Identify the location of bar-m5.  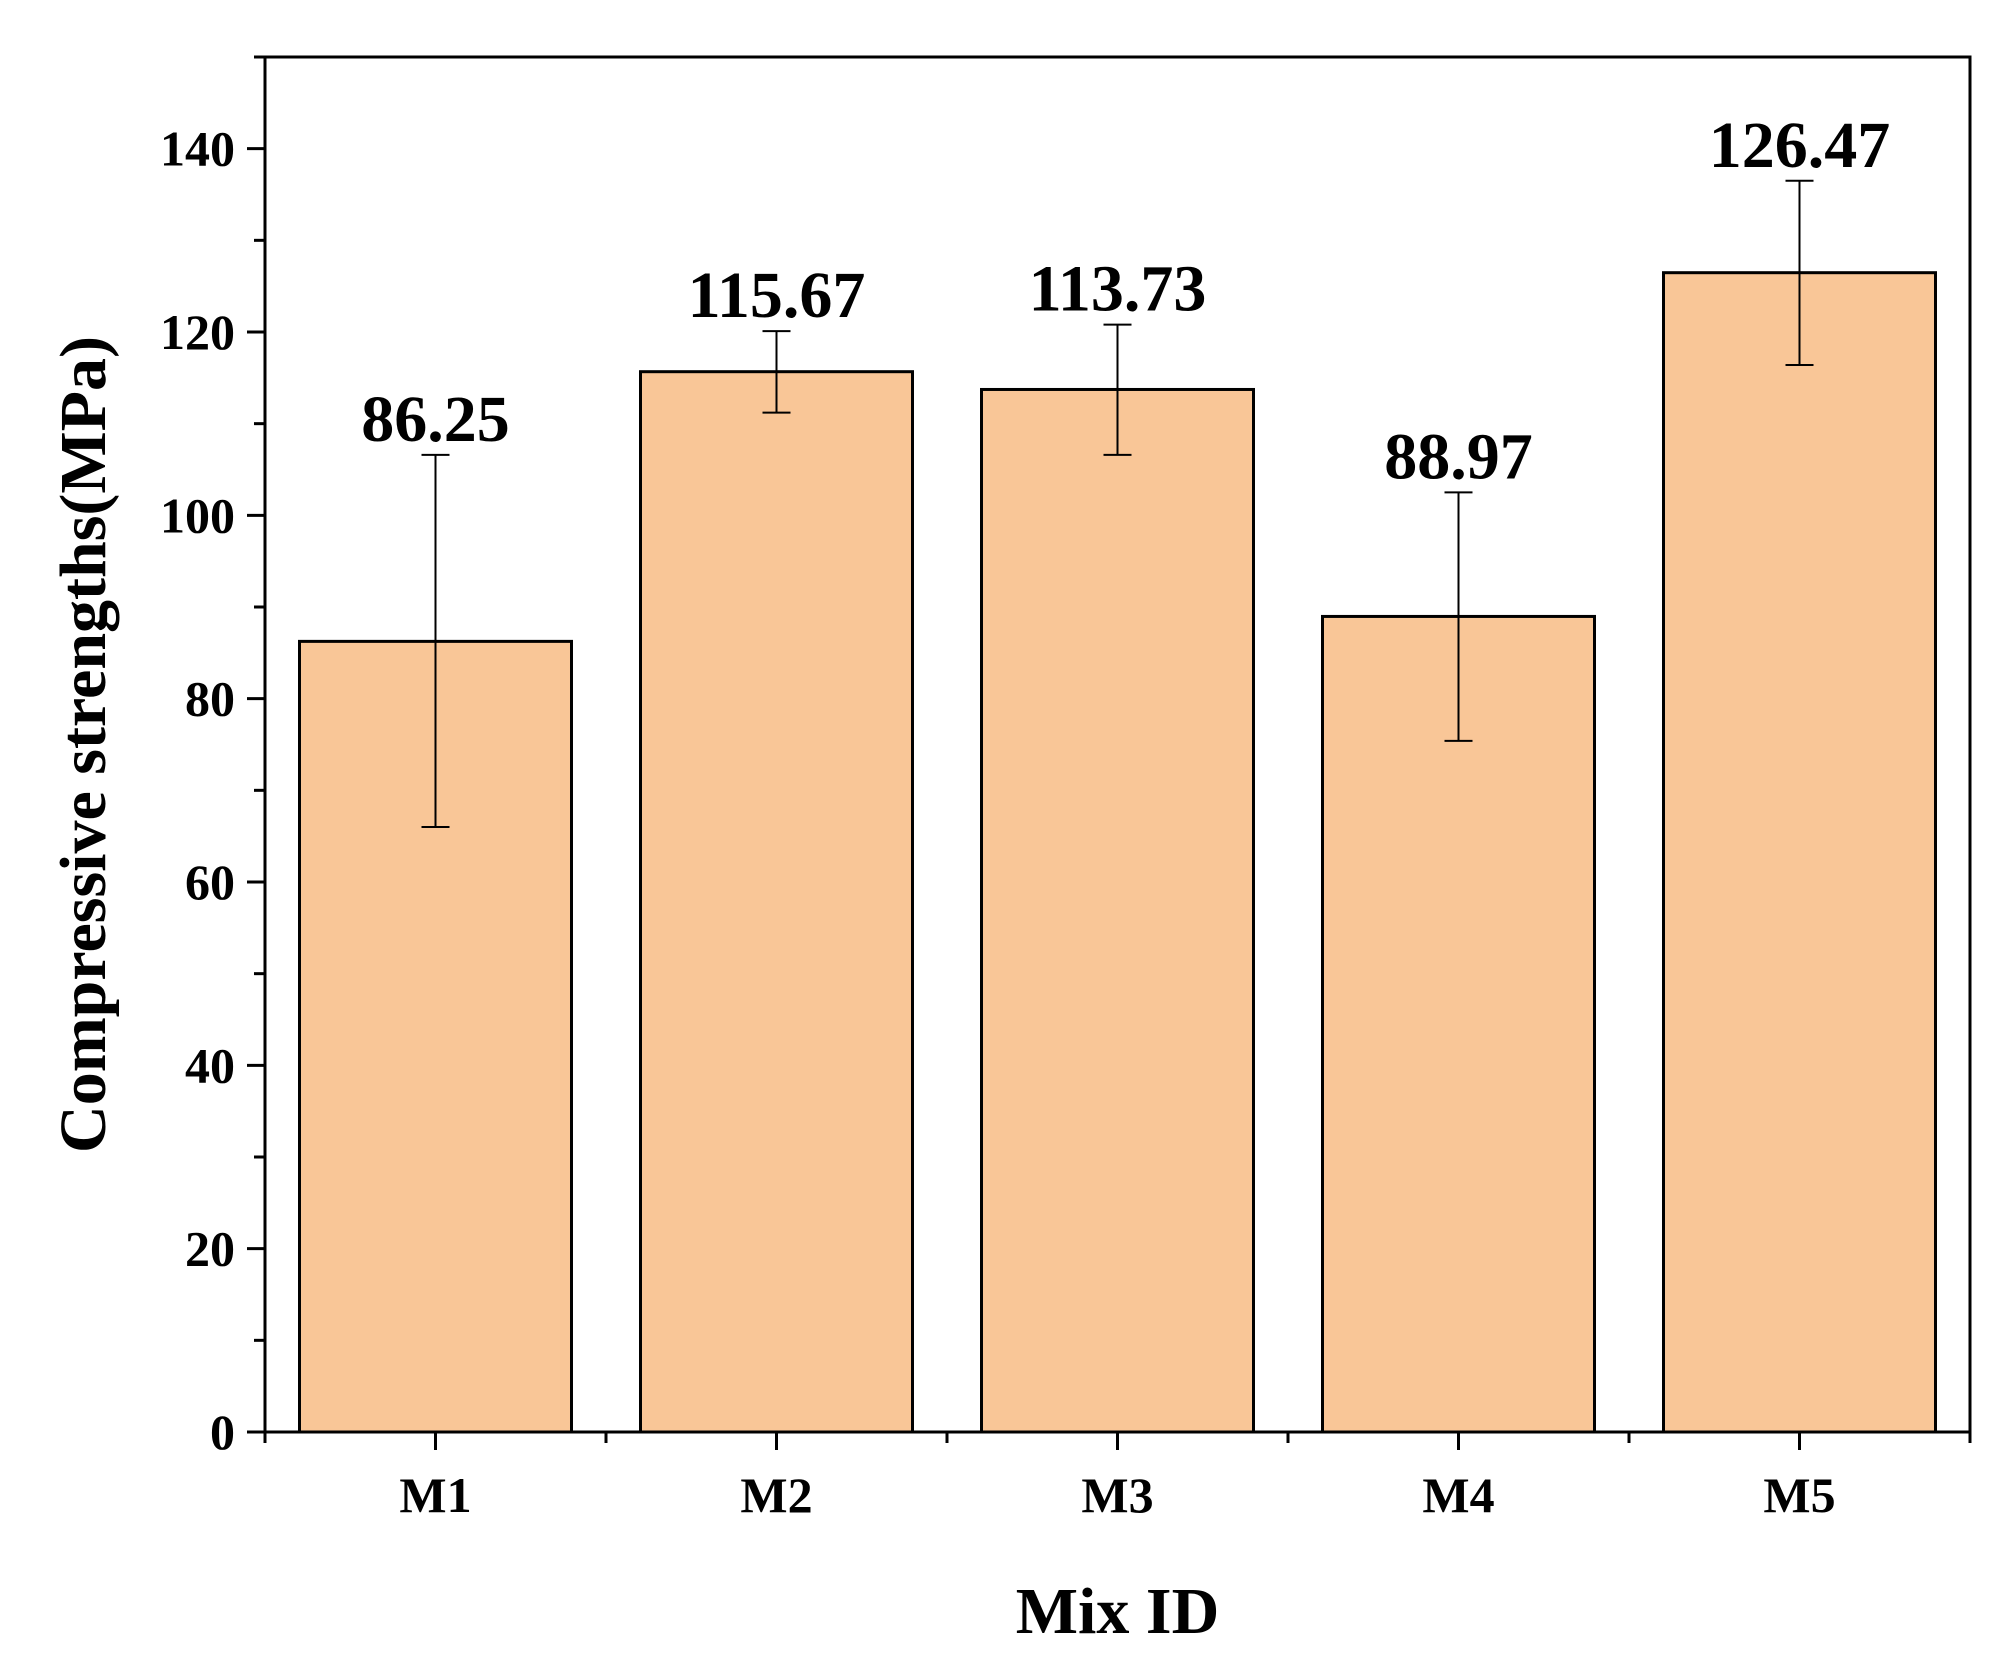
(1799, 852).